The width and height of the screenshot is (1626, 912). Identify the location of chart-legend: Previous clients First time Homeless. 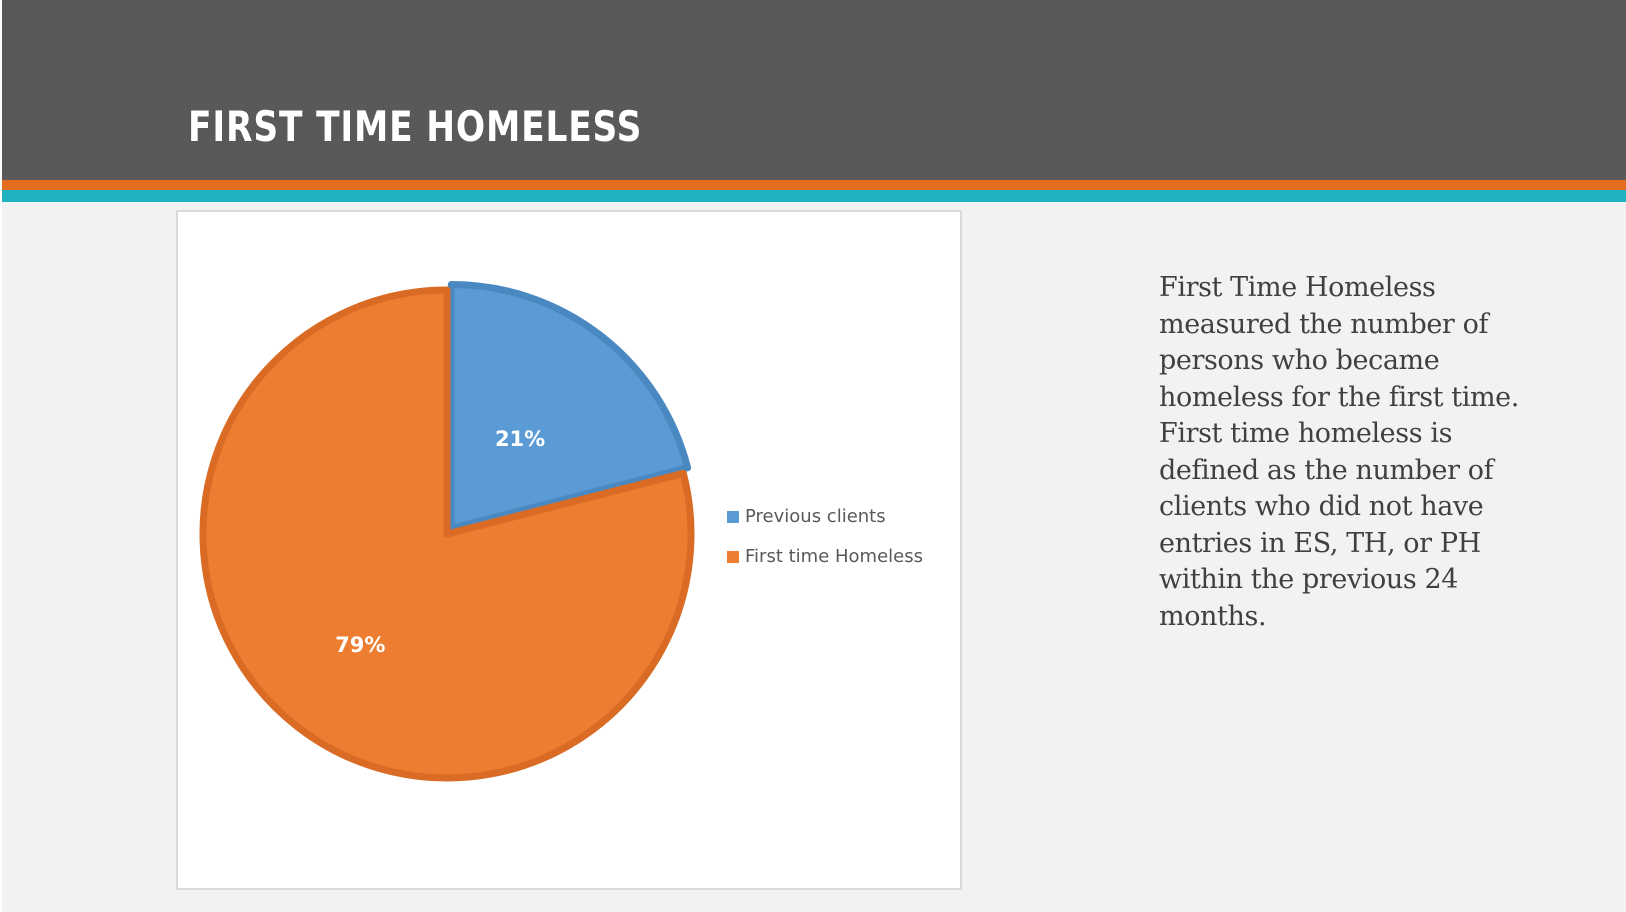
(825, 536).